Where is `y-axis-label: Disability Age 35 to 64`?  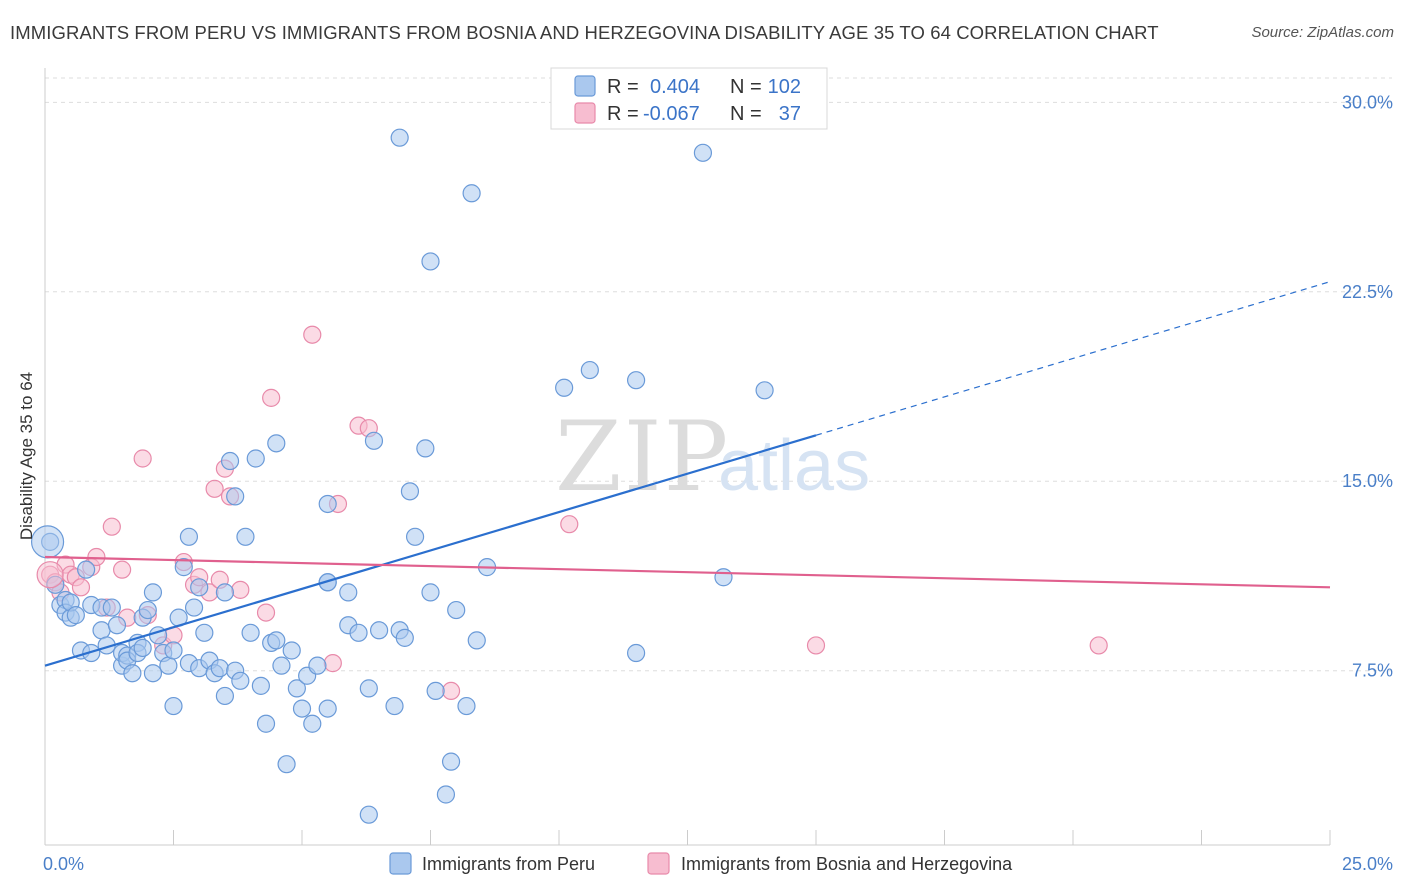 y-axis-label: Disability Age 35 to 64 is located at coordinates (26, 456).